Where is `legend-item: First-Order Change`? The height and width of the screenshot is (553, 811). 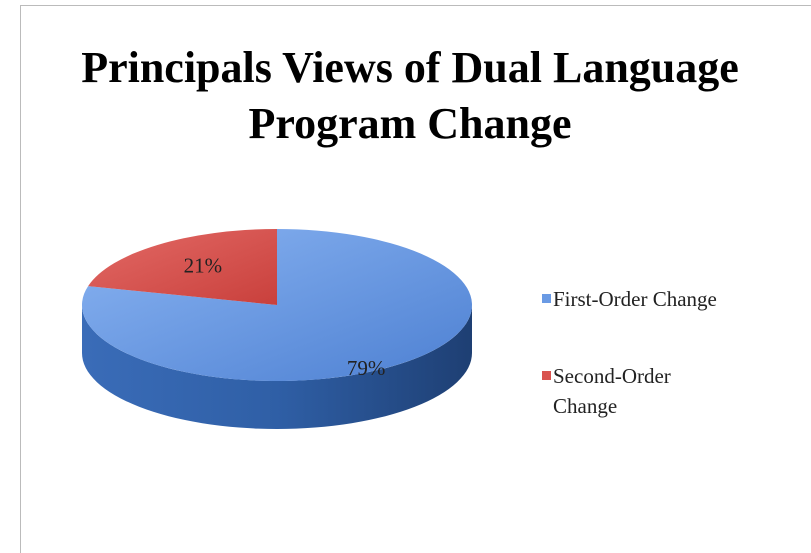 legend-item: First-Order Change is located at coordinates (672, 299).